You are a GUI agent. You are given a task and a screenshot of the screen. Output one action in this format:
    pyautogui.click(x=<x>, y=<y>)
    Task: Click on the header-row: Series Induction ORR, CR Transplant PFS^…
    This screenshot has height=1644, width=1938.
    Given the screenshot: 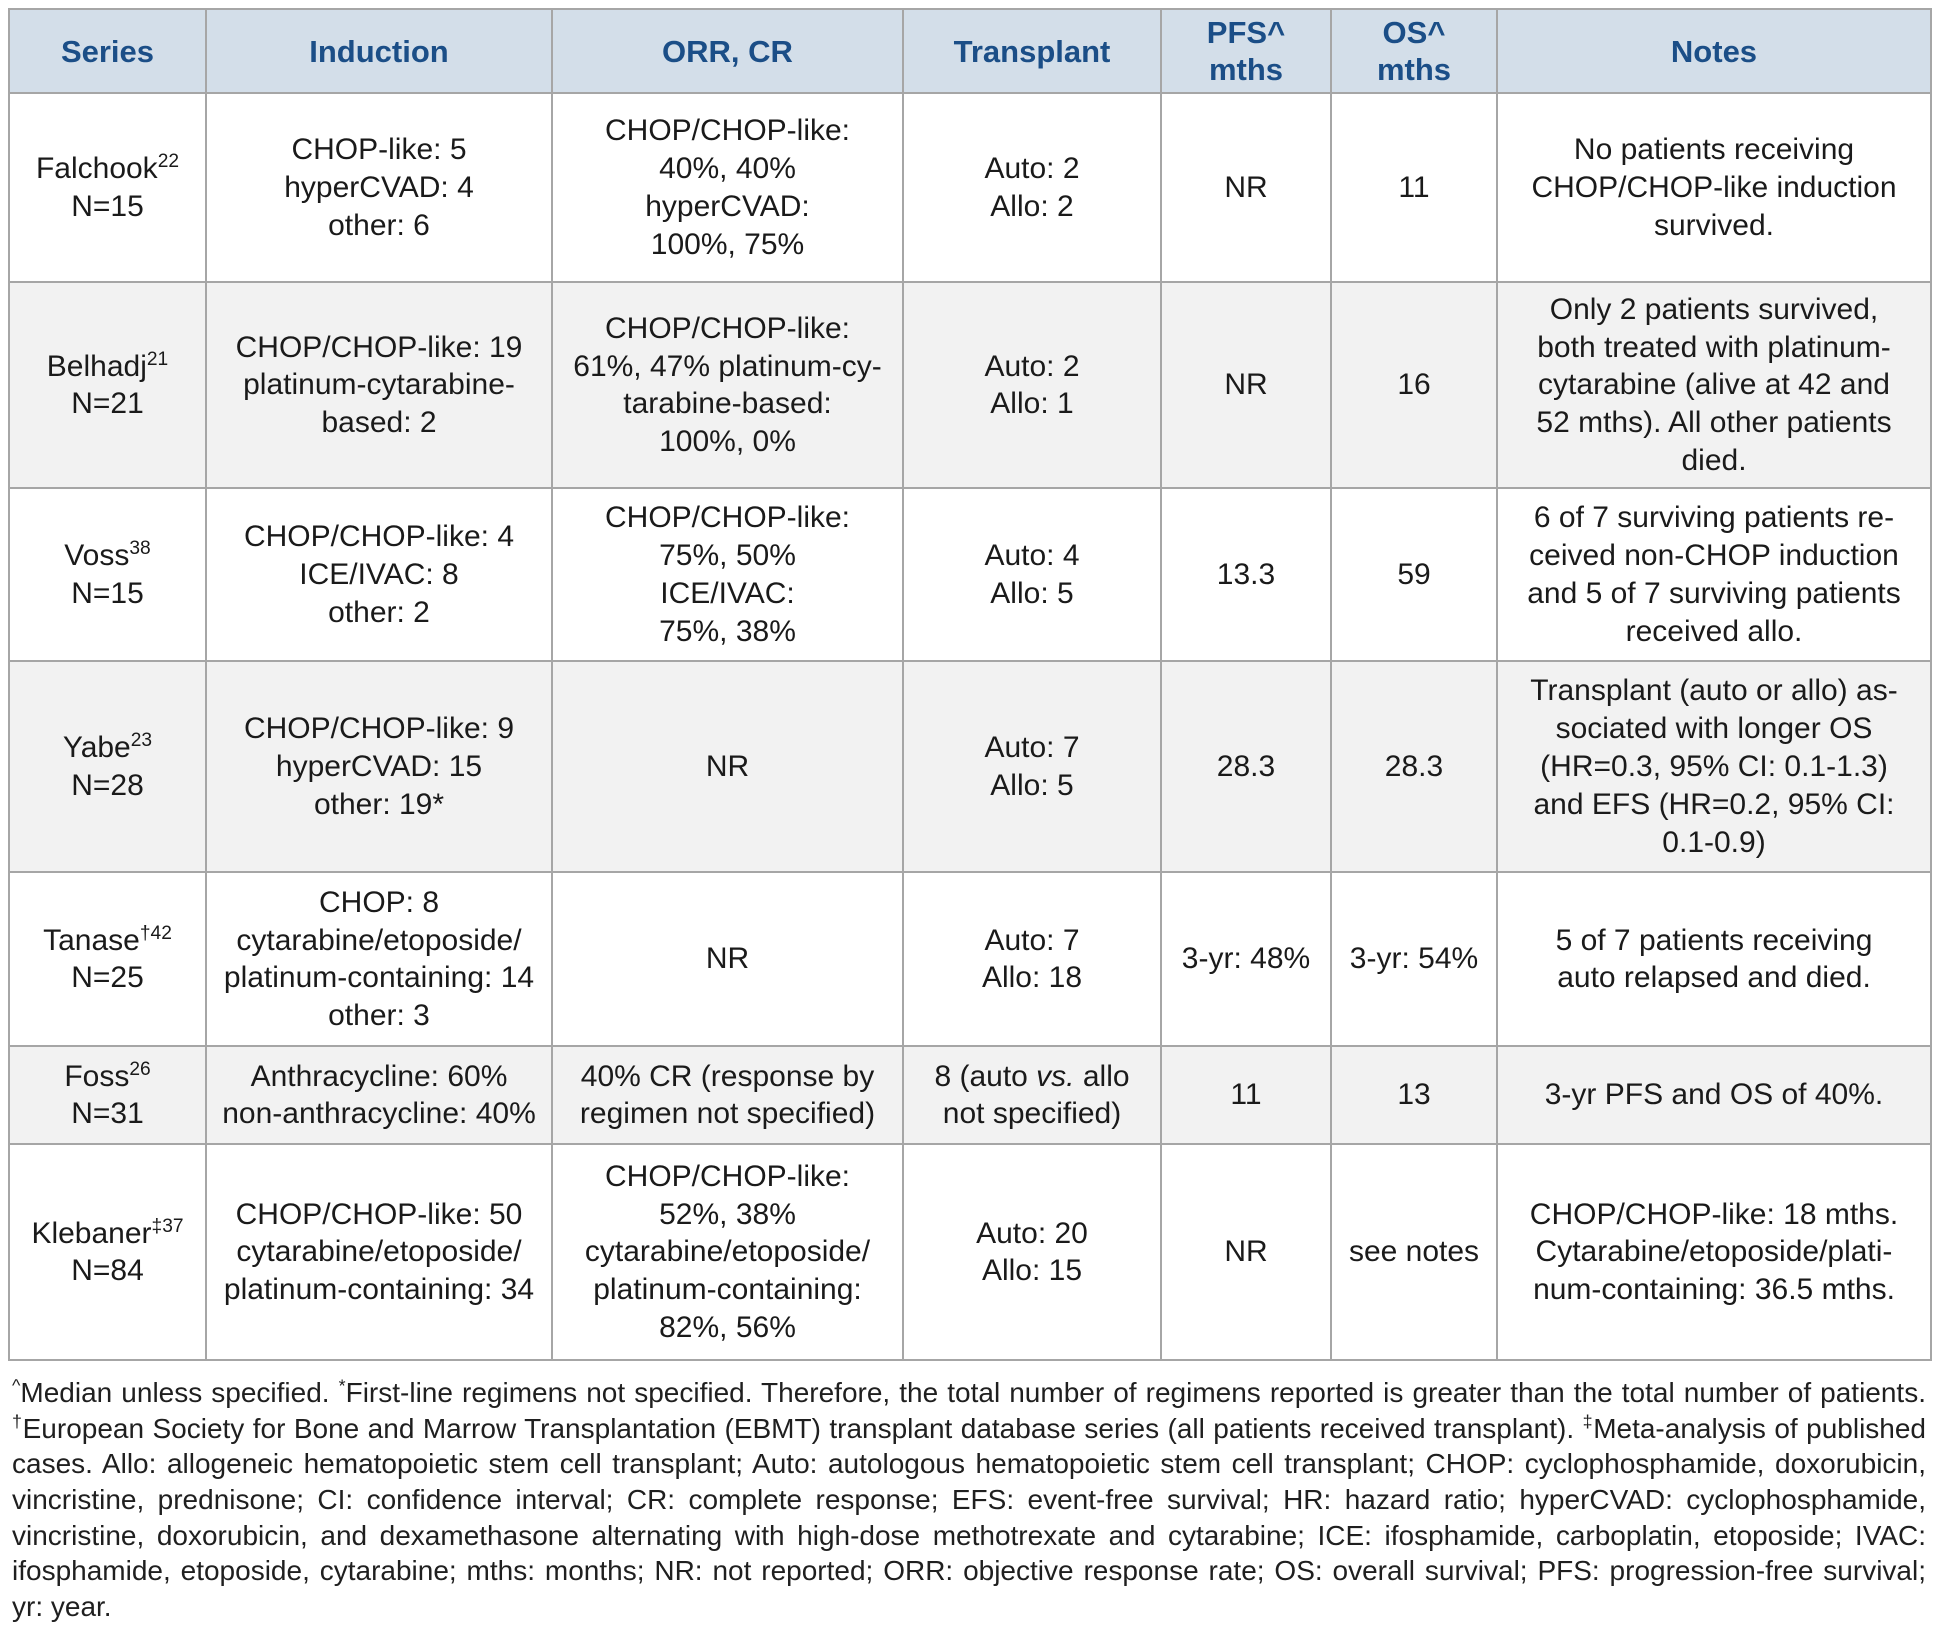 What is the action you would take?
    pyautogui.click(x=970, y=51)
    